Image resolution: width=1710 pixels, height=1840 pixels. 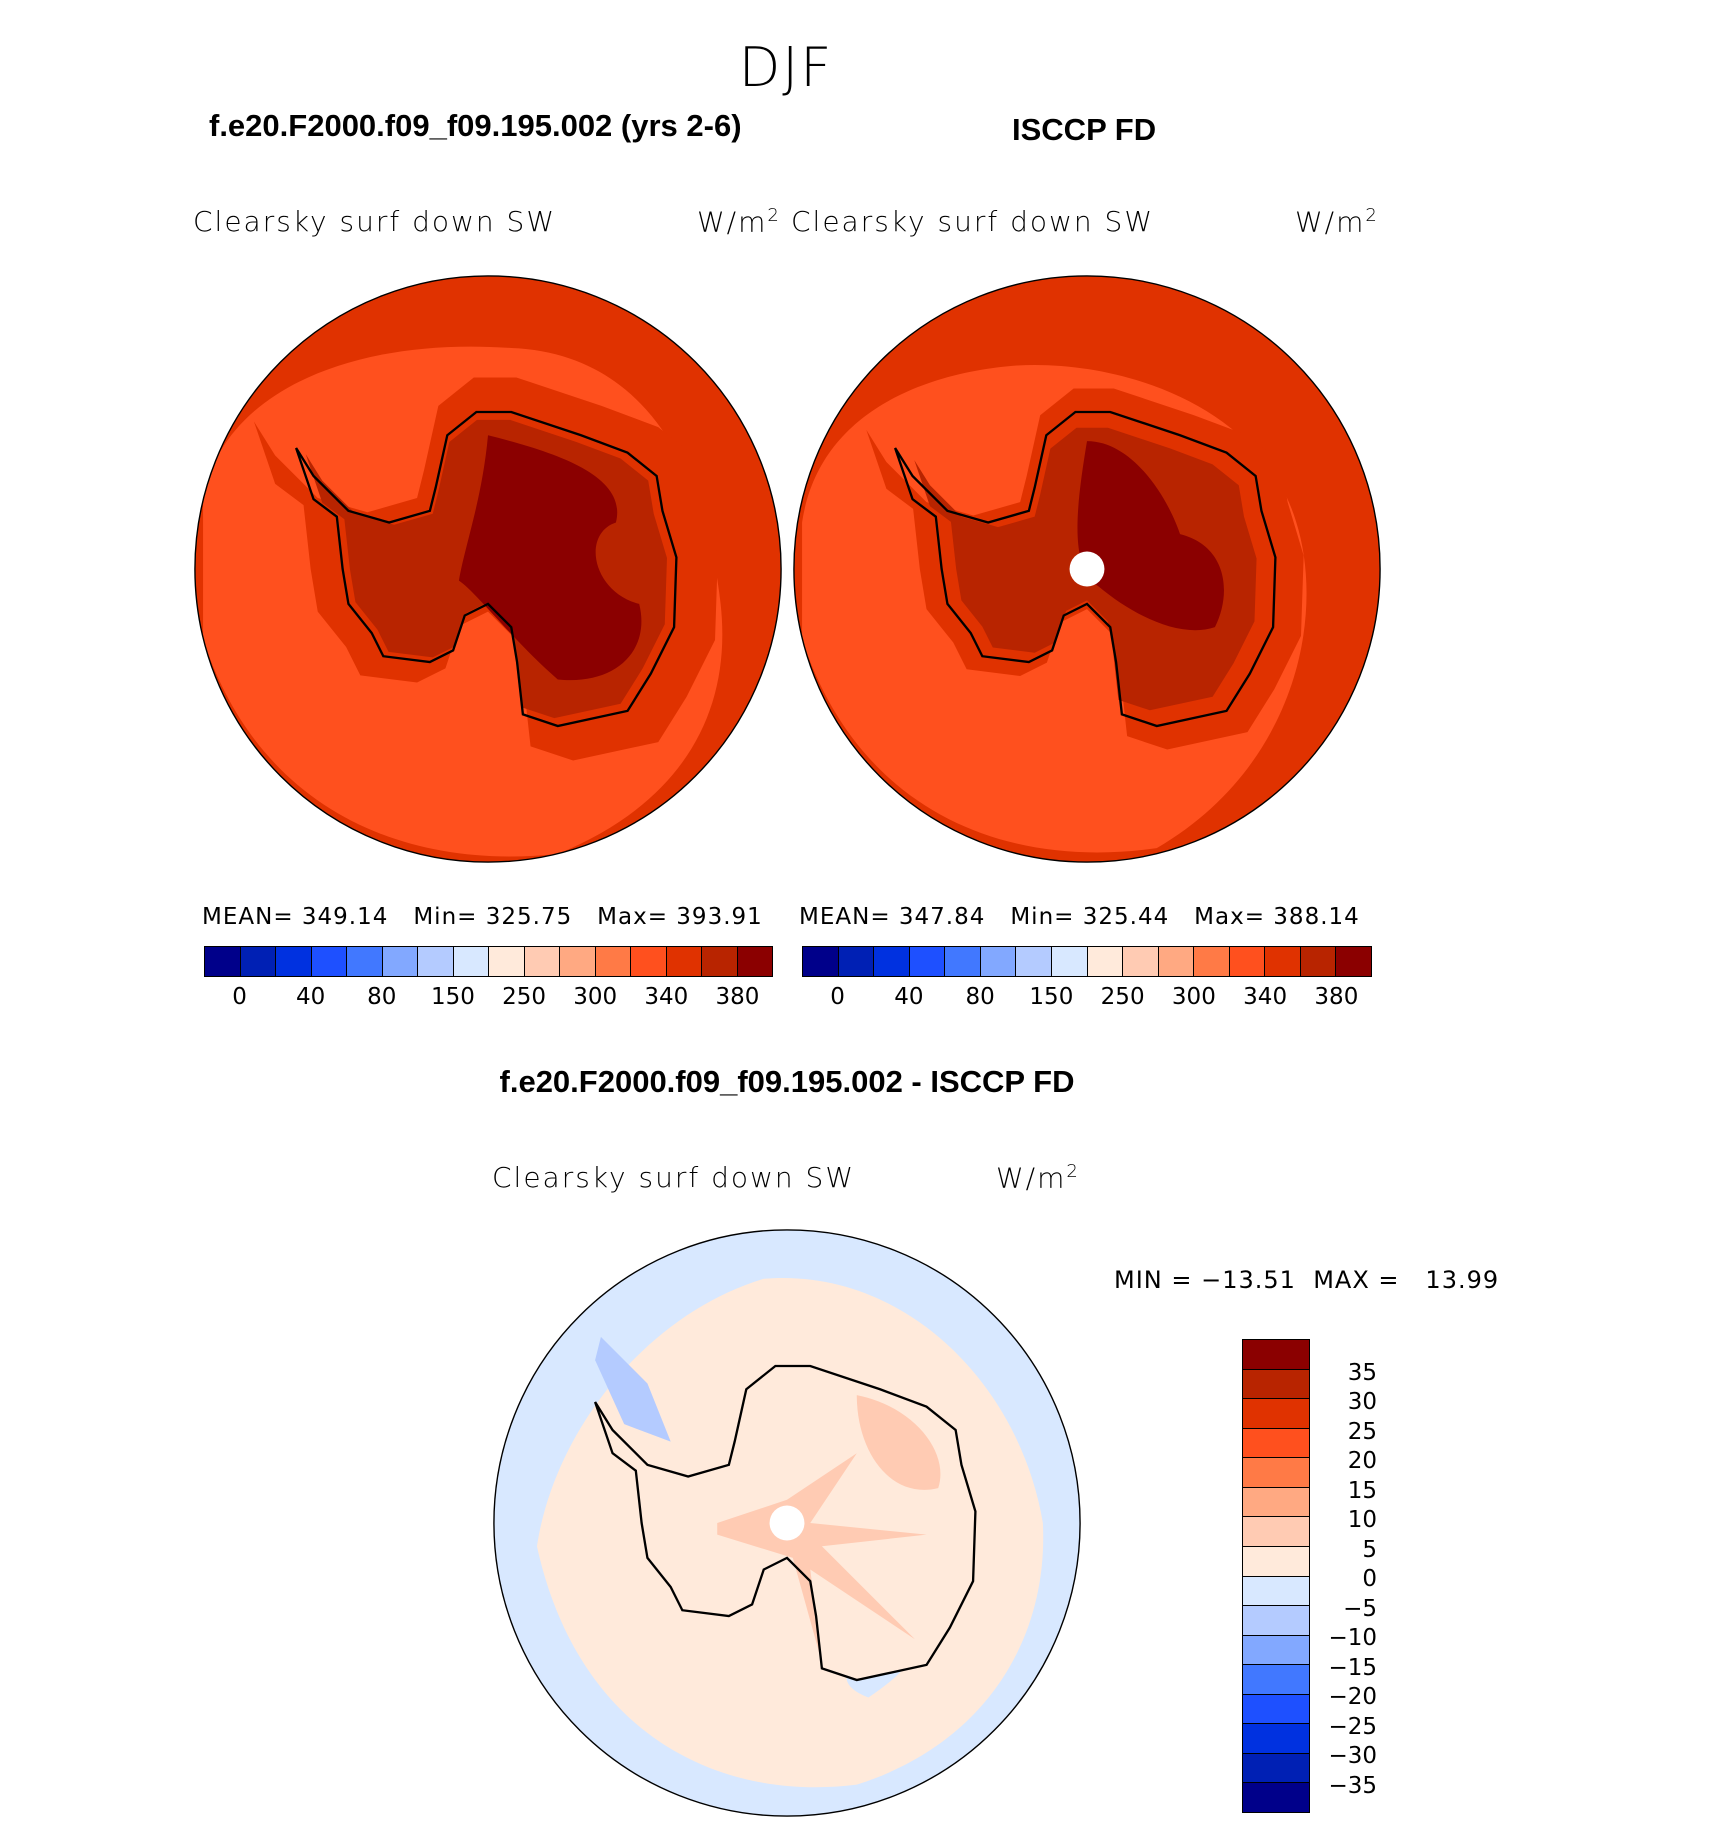 What do you see at coordinates (674, 1177) in the screenshot?
I see `diff-variable-label: Clearsky surf down SW` at bounding box center [674, 1177].